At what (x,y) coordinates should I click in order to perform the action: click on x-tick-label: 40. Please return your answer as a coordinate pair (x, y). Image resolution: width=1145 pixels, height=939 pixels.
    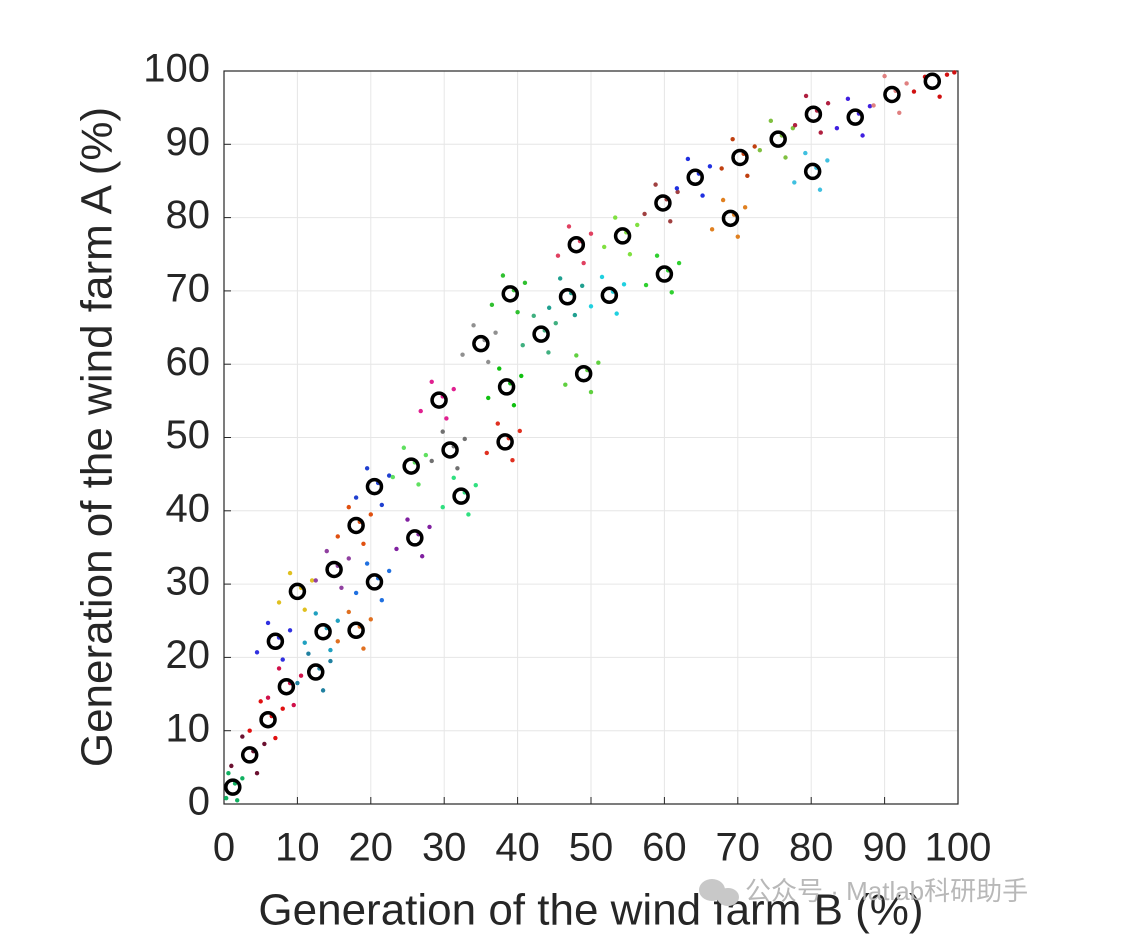
    Looking at the image, I should click on (517, 848).